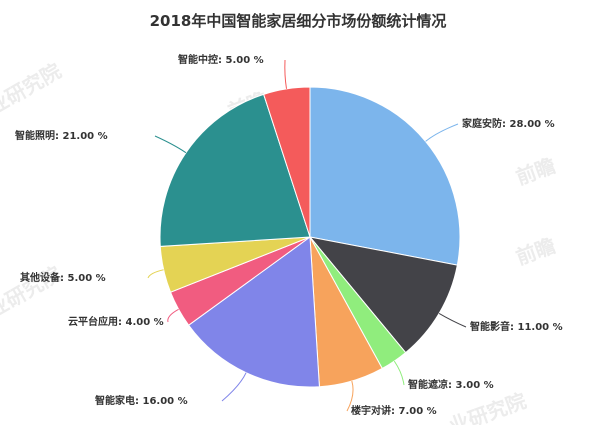 Image resolution: width=596 pixels, height=425 pixels. I want to click on slice-label: 其他设备: 5.00 %, so click(63, 277).